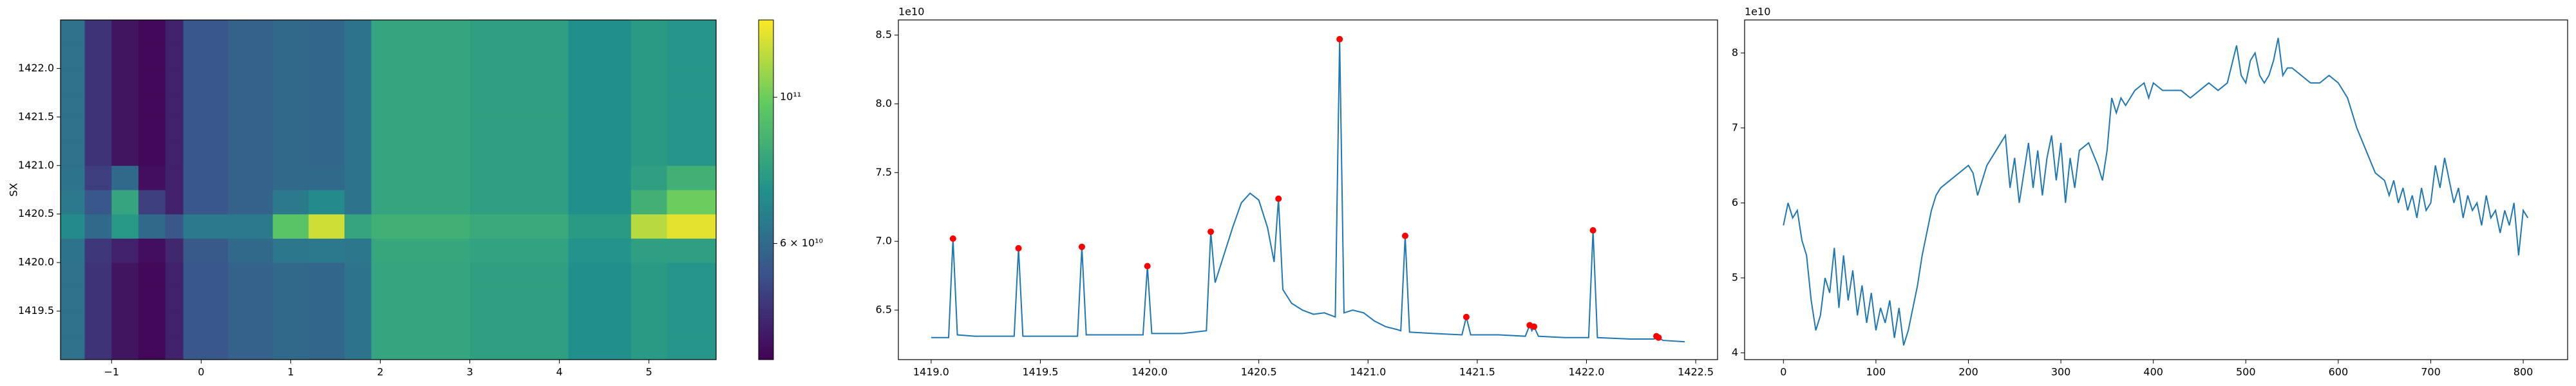 Image resolution: width=2576 pixels, height=386 pixels. Describe the element at coordinates (1477, 372) in the screenshot. I see `x-tick-label: 1421.5` at that location.